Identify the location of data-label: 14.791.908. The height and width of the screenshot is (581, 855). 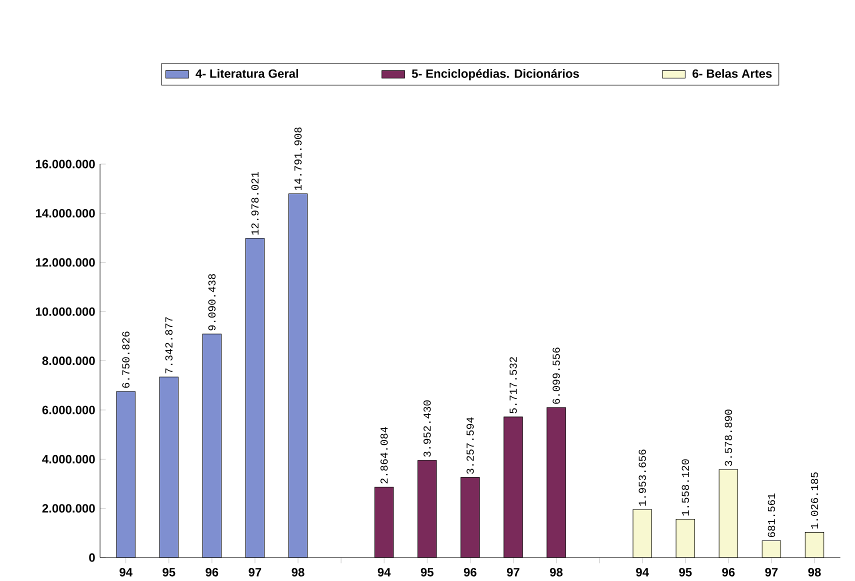
(298, 159).